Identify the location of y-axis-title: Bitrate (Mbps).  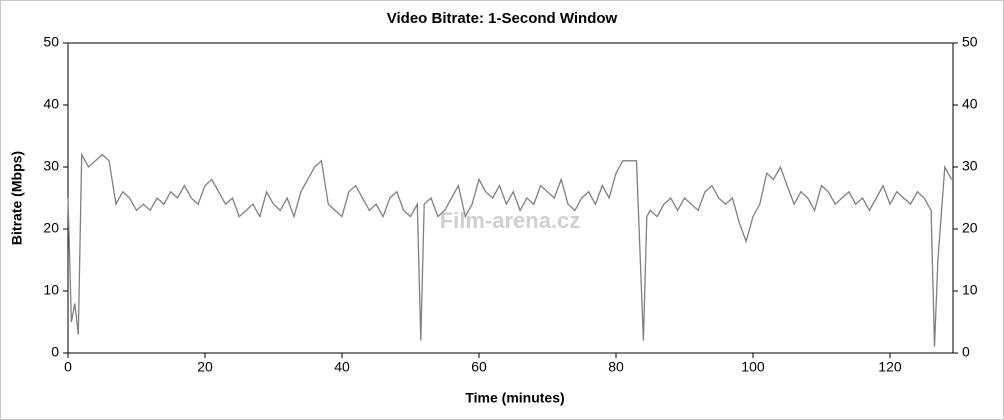
(17, 198).